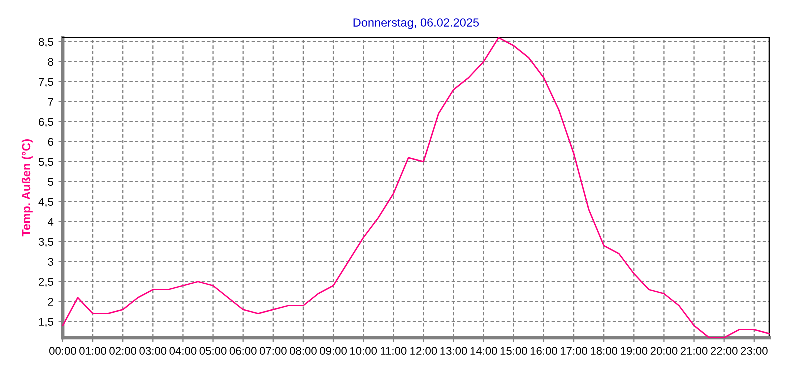  I want to click on y-tick-label: 3,5, so click(46, 243).